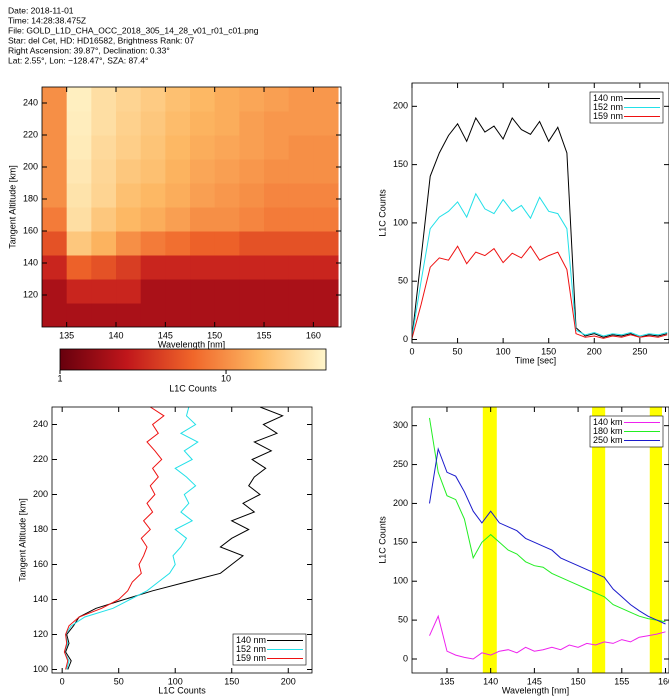 This screenshot has width=669, height=698. Describe the element at coordinates (59, 378) in the screenshot. I see `colorbar-tick-label: 1` at that location.